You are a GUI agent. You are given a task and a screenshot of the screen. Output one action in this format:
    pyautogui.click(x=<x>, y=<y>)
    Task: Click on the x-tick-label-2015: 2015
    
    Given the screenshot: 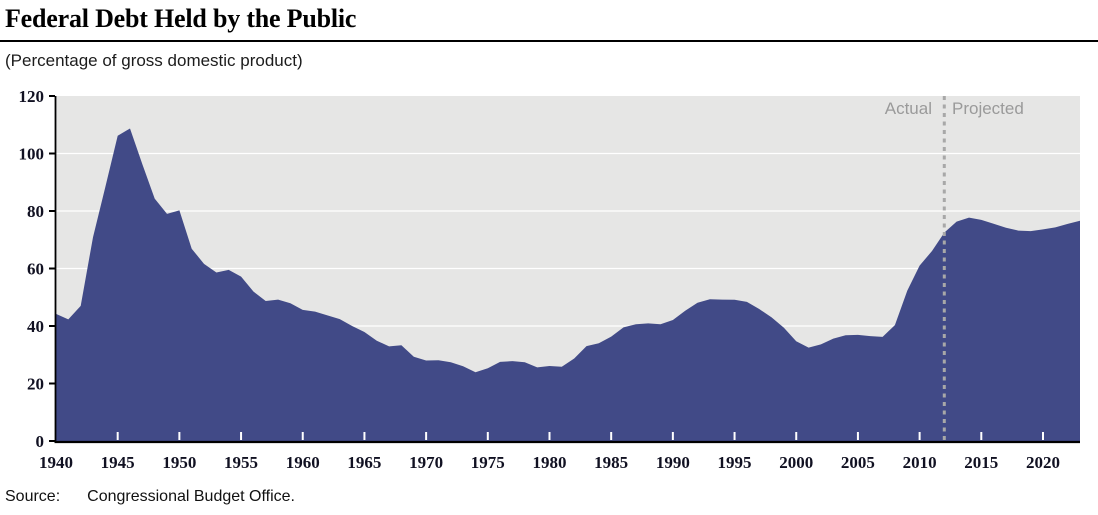 What is the action you would take?
    pyautogui.click(x=981, y=462)
    